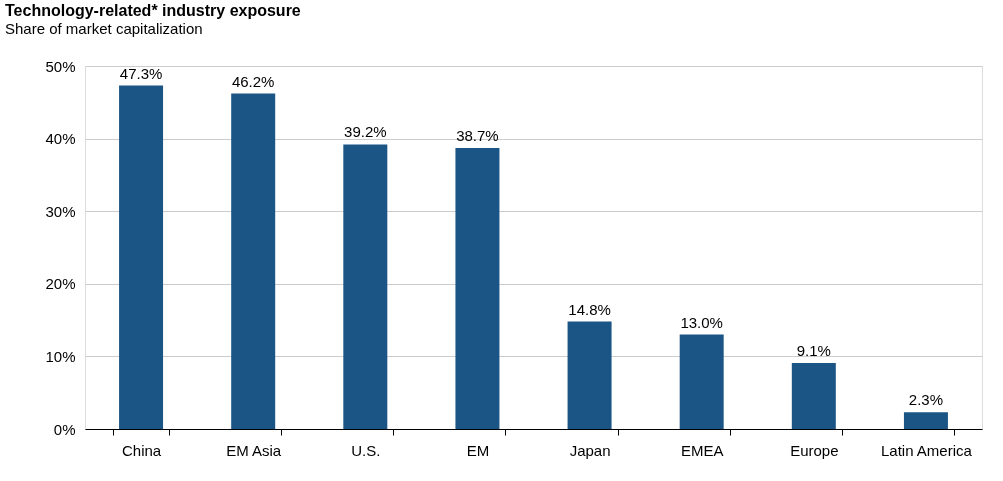 The width and height of the screenshot is (1003, 481). Describe the element at coordinates (813, 350) in the screenshot. I see `data-label: 9.1%` at that location.